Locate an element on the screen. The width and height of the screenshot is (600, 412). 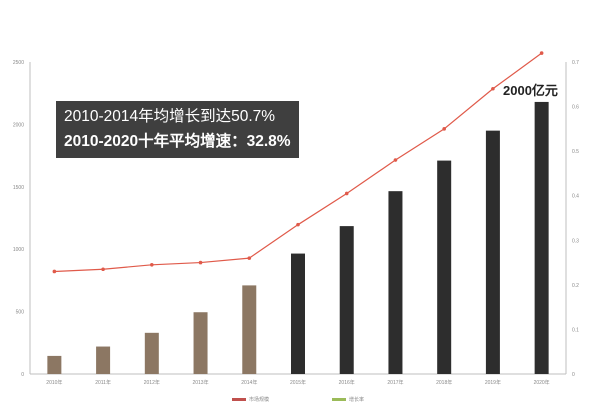
line-point-2012年 is located at coordinates (152, 265).